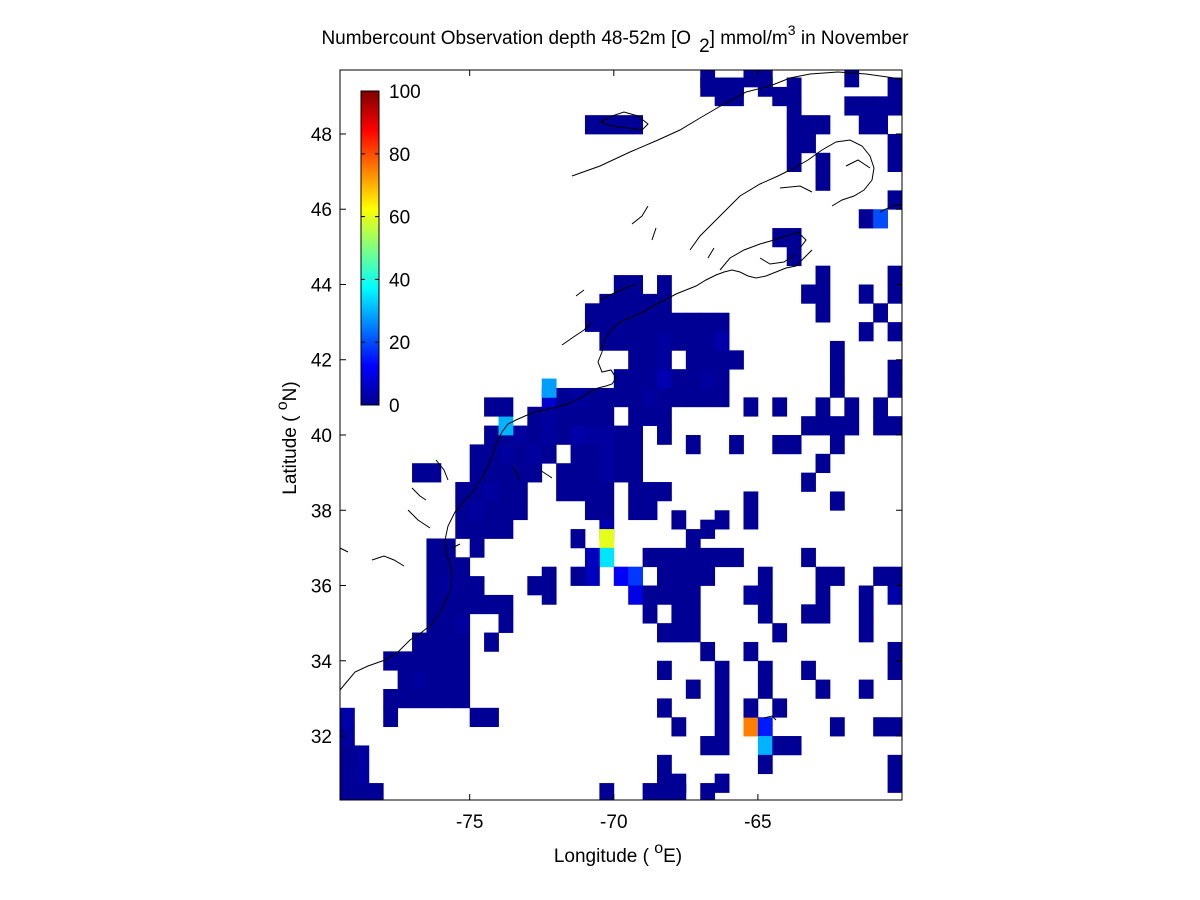 The image size is (1200, 900). Describe the element at coordinates (282, 405) in the screenshot. I see `ylabel-degree: o` at that location.